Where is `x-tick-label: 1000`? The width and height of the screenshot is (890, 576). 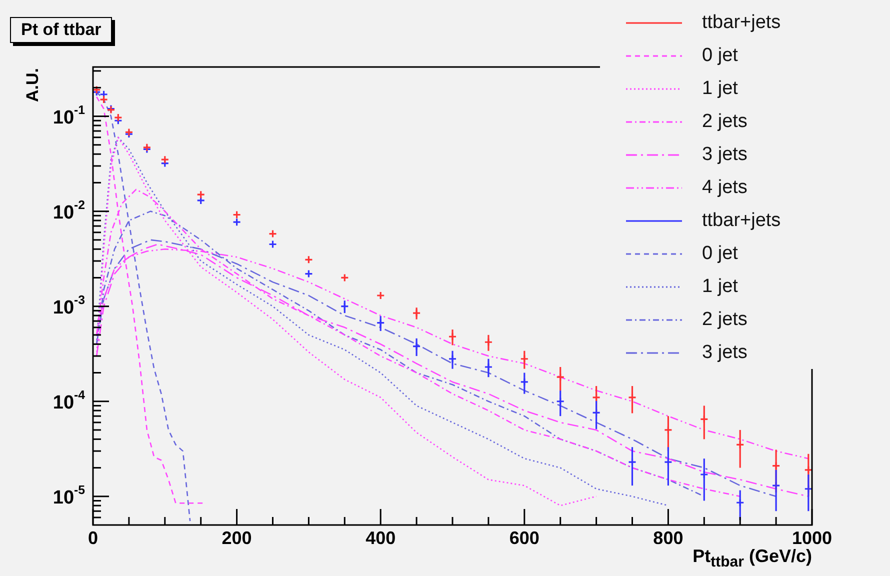 x-tick-label: 1000 is located at coordinates (812, 538).